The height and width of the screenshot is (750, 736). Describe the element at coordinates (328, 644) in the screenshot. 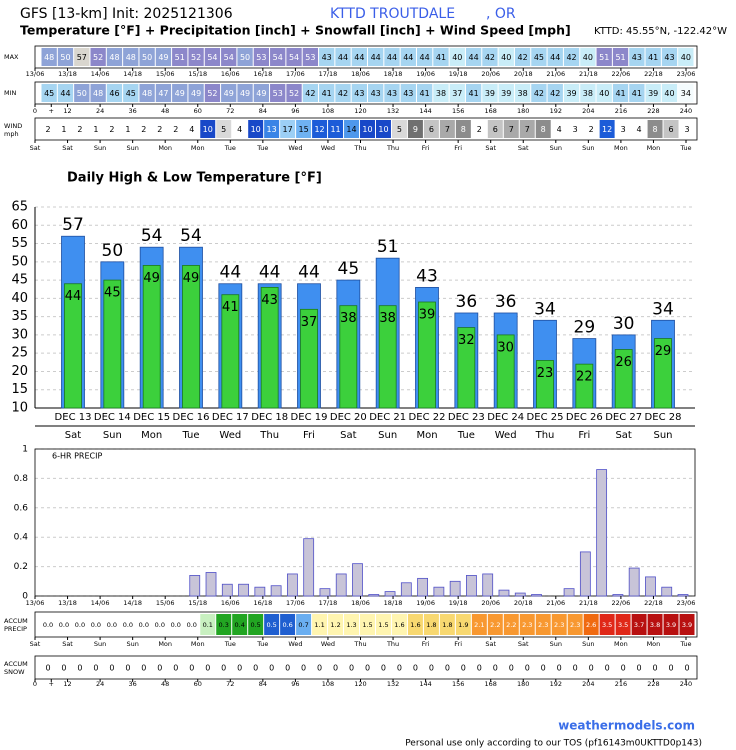

I see `x-tick-label: Wed` at that location.